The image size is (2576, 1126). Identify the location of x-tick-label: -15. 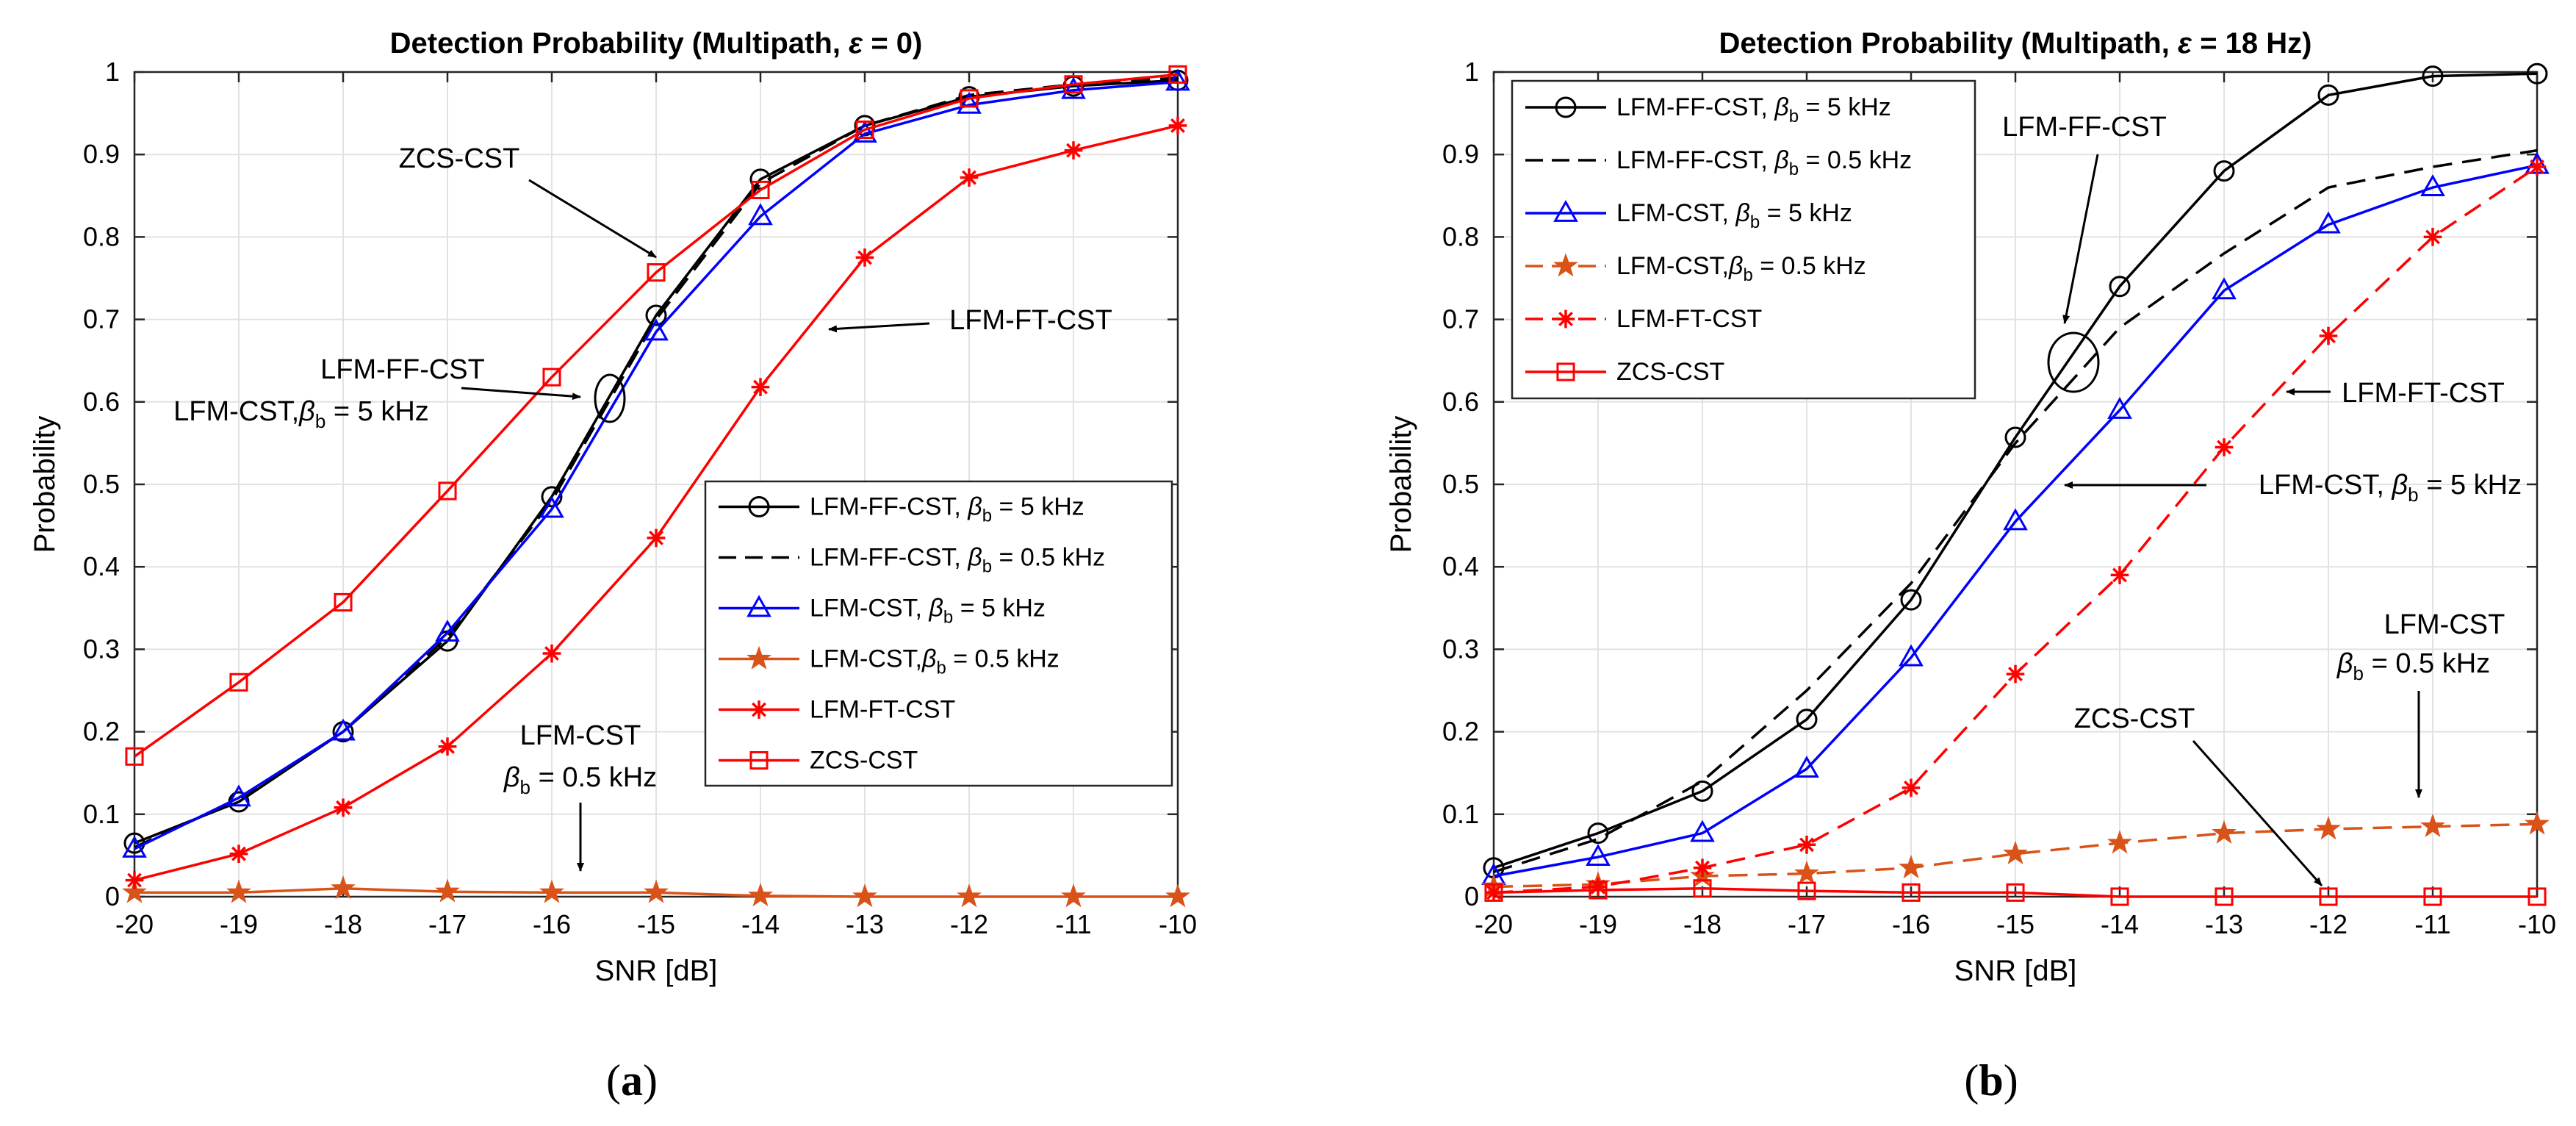
(656, 924).